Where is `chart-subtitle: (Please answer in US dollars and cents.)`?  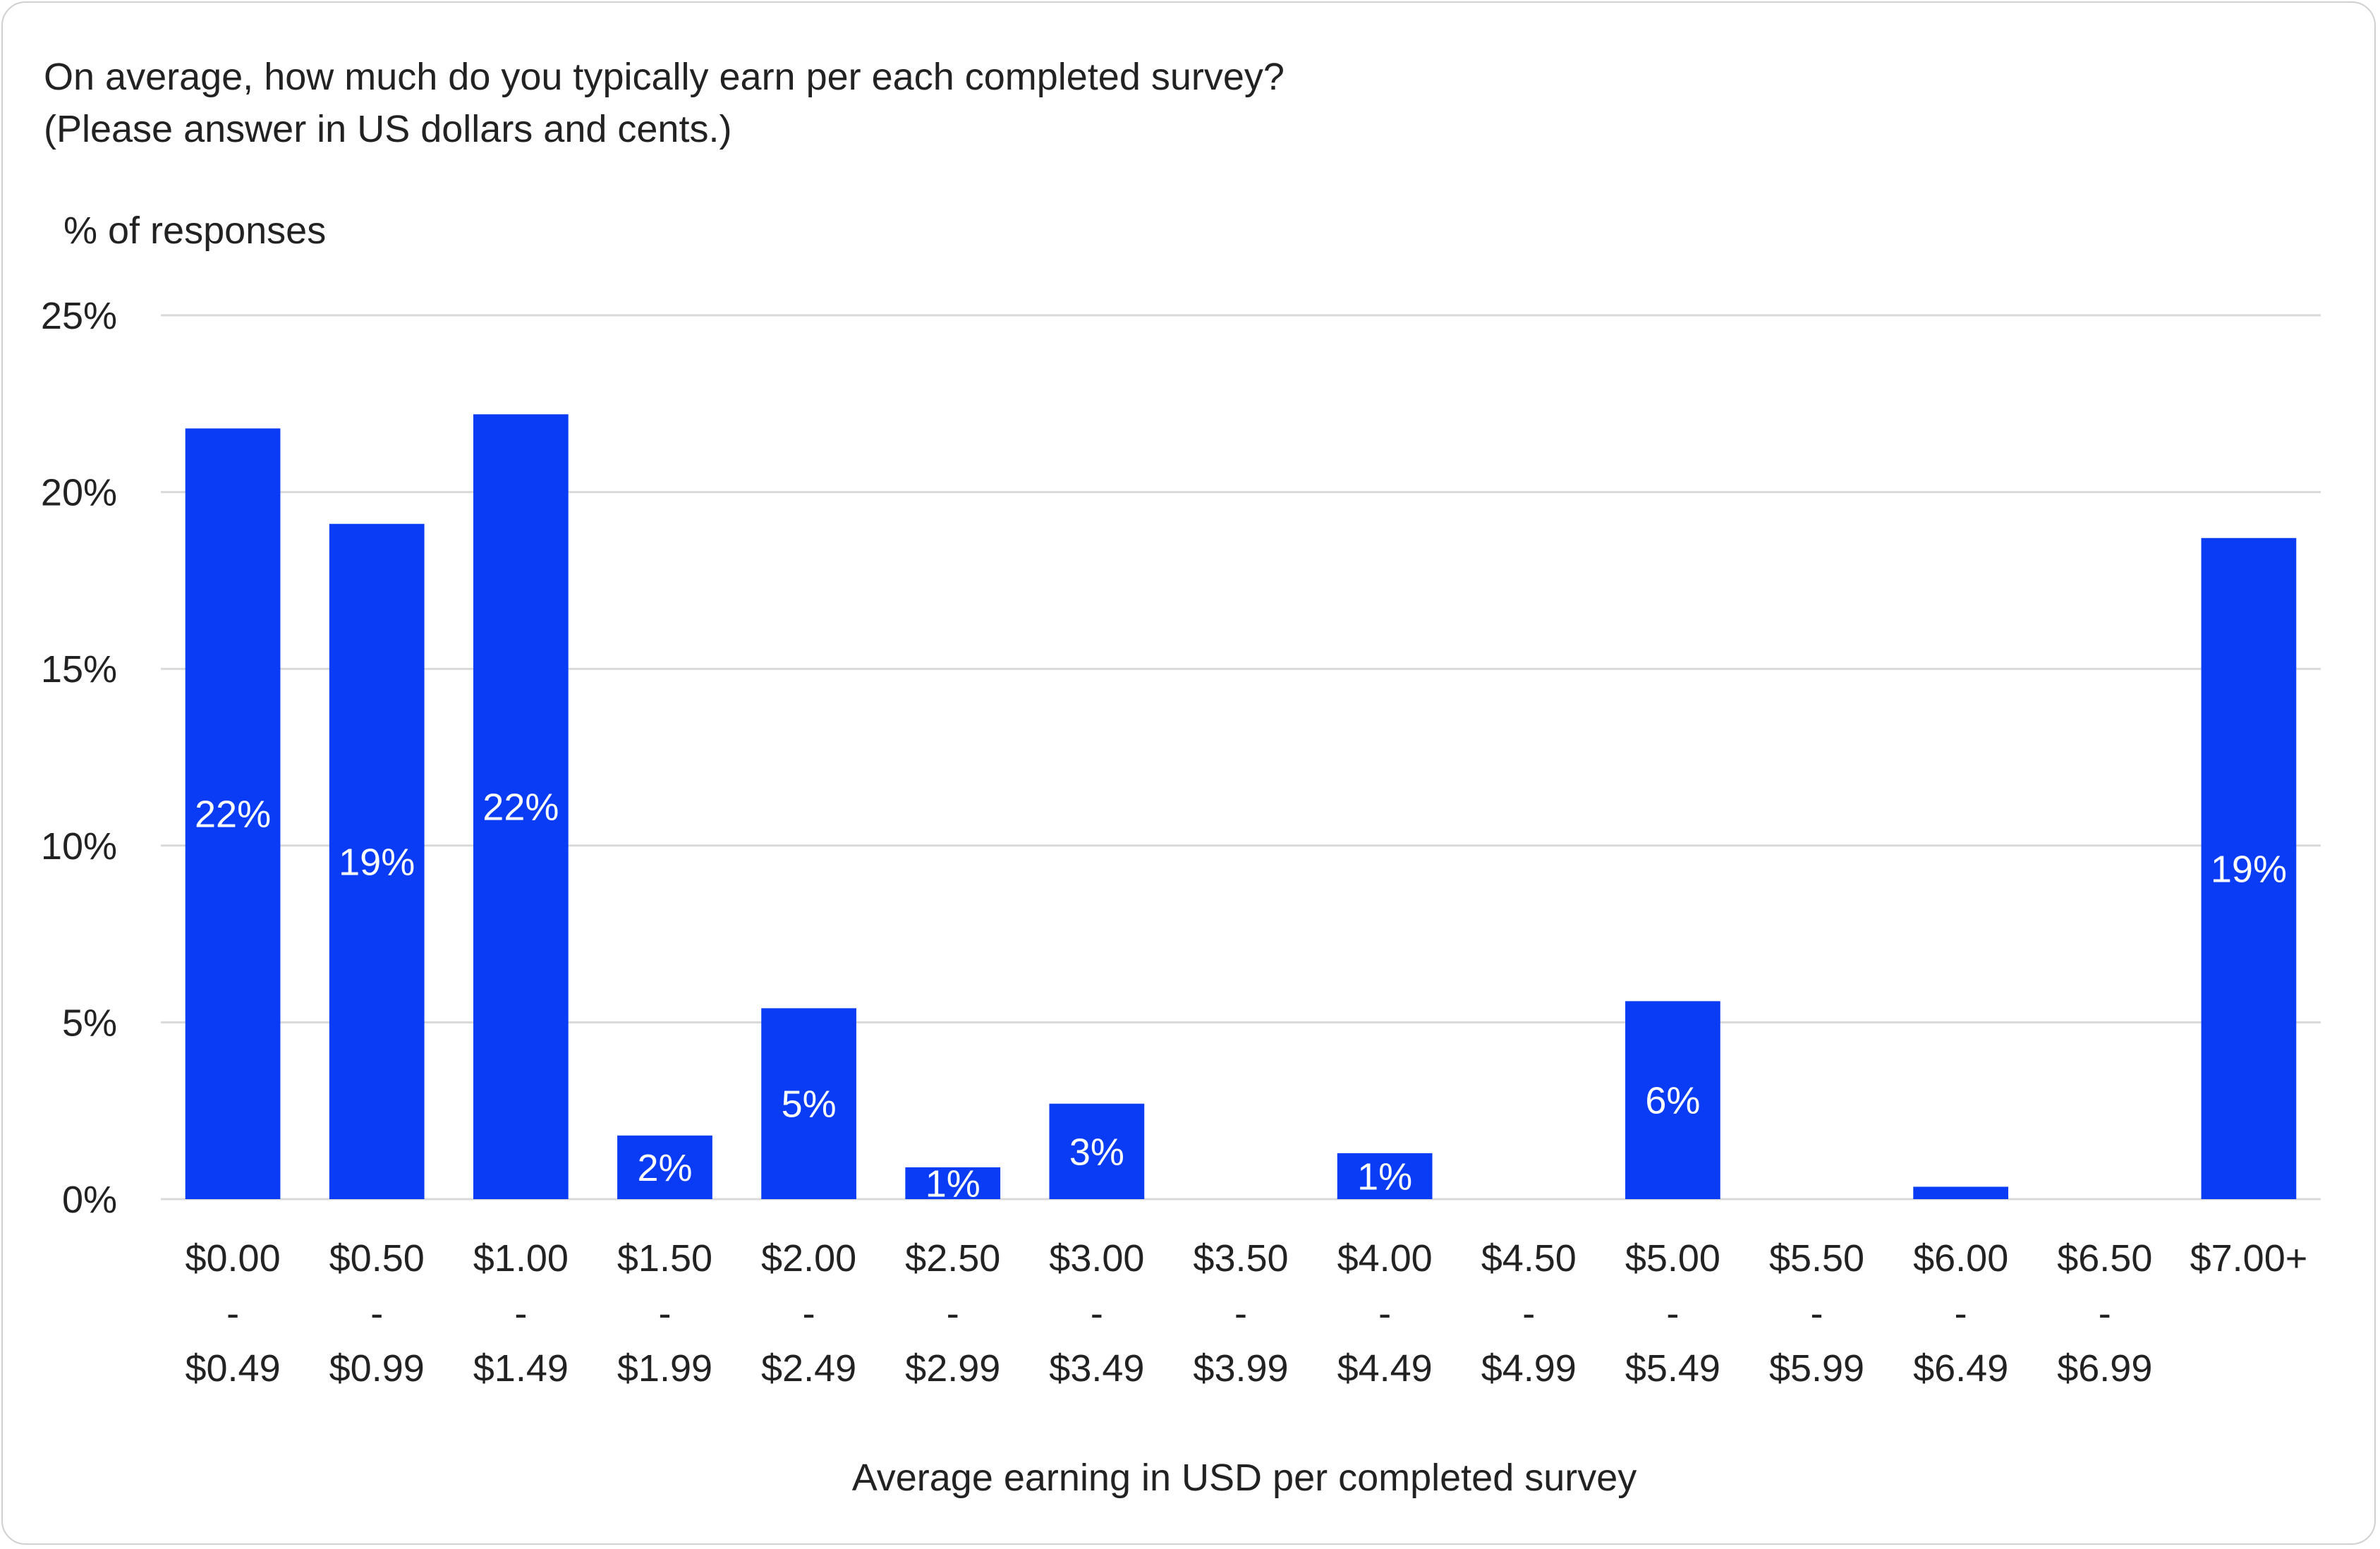
chart-subtitle: (Please answer in US dollars and cents.) is located at coordinates (388, 129).